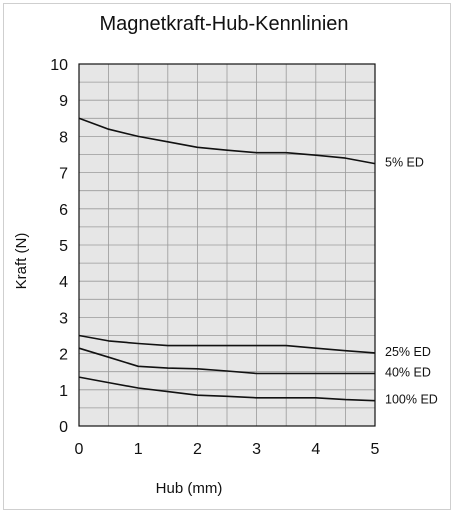 The image size is (453, 513). What do you see at coordinates (63, 355) in the screenshot?
I see `y-tick-label: 2` at bounding box center [63, 355].